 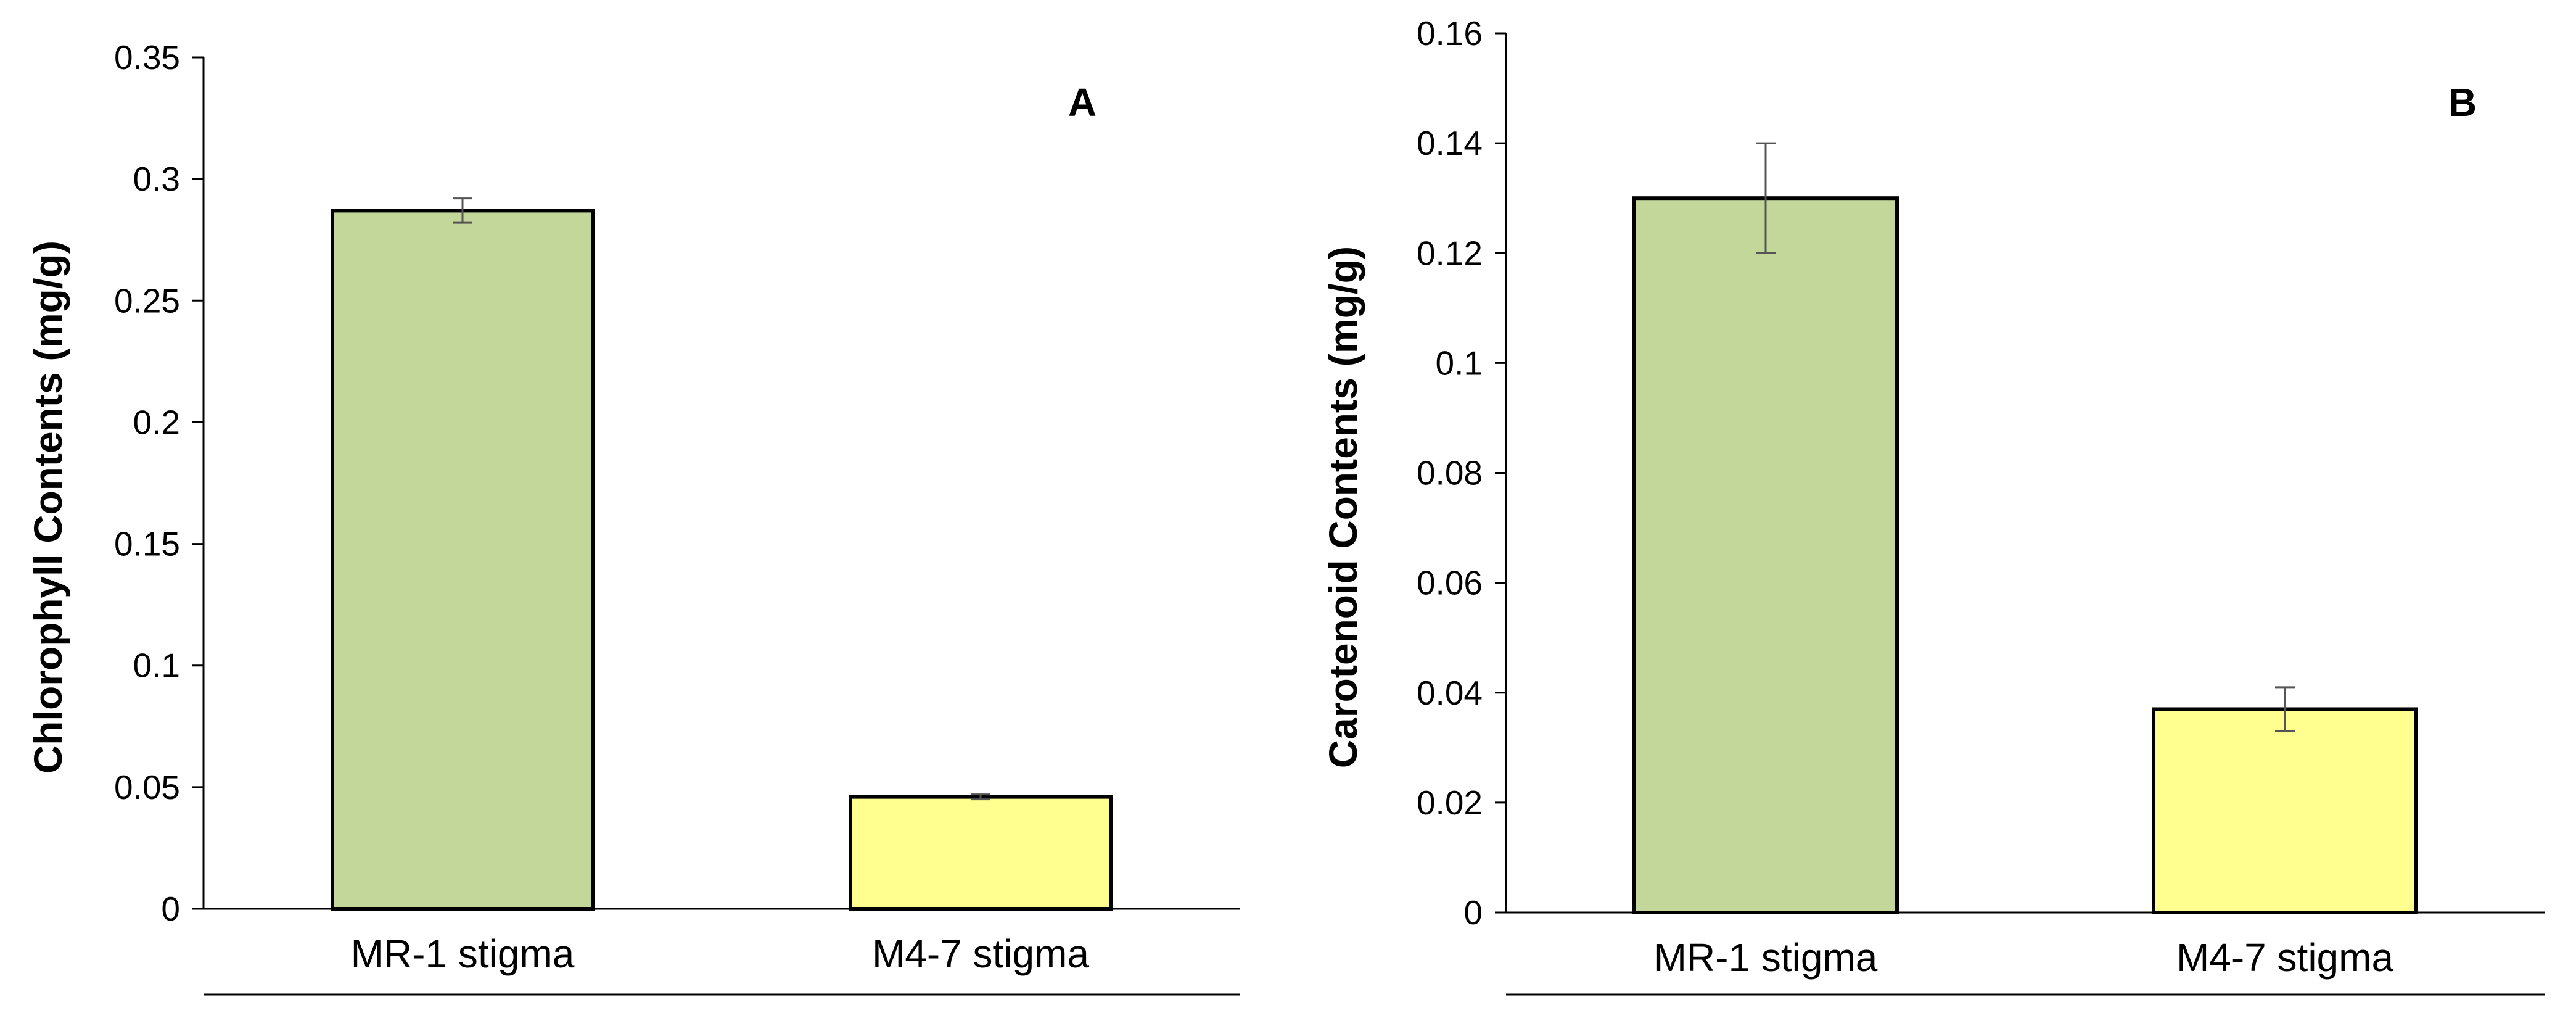 What do you see at coordinates (1450, 583) in the screenshot?
I see `y-tick-label: 0.06` at bounding box center [1450, 583].